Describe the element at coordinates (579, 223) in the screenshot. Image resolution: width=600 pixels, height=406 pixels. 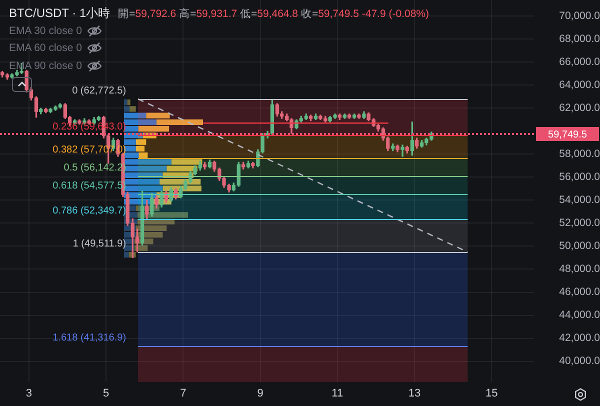
I see `y-tick-label: 52,000.0` at that location.